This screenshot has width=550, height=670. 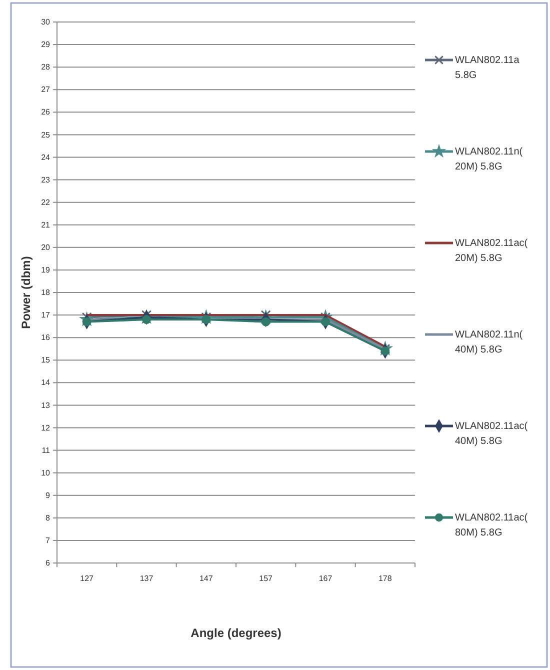 I want to click on y-tick-label: 15, so click(x=46, y=360).